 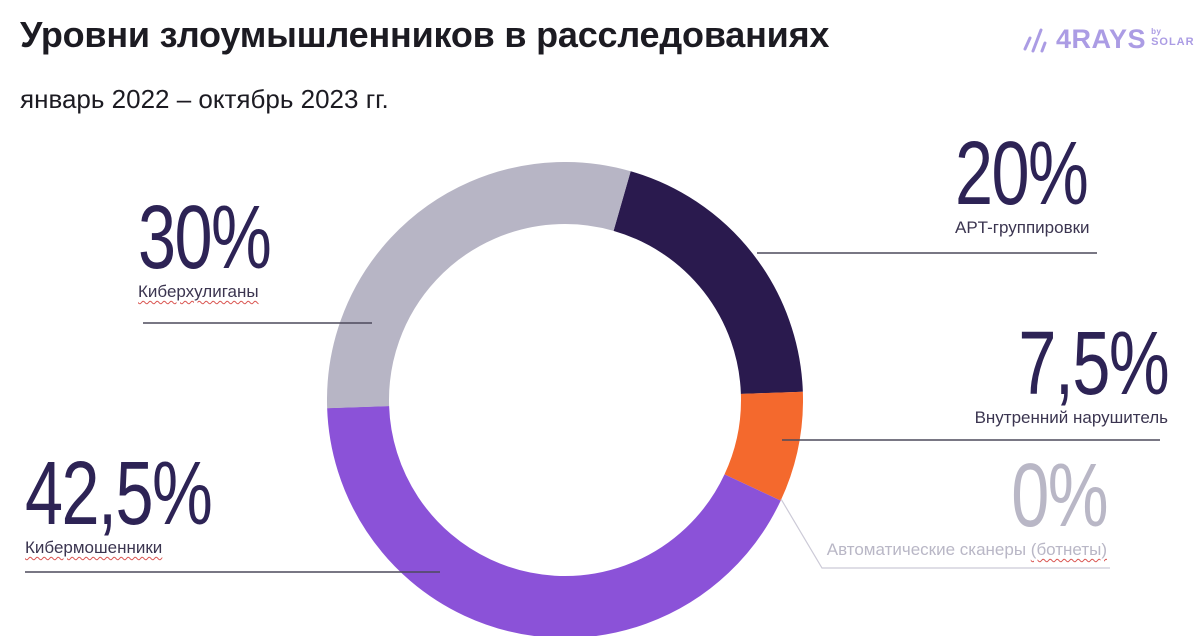 I want to click on label-insider: Внутренний нарушитель, so click(x=1071, y=417).